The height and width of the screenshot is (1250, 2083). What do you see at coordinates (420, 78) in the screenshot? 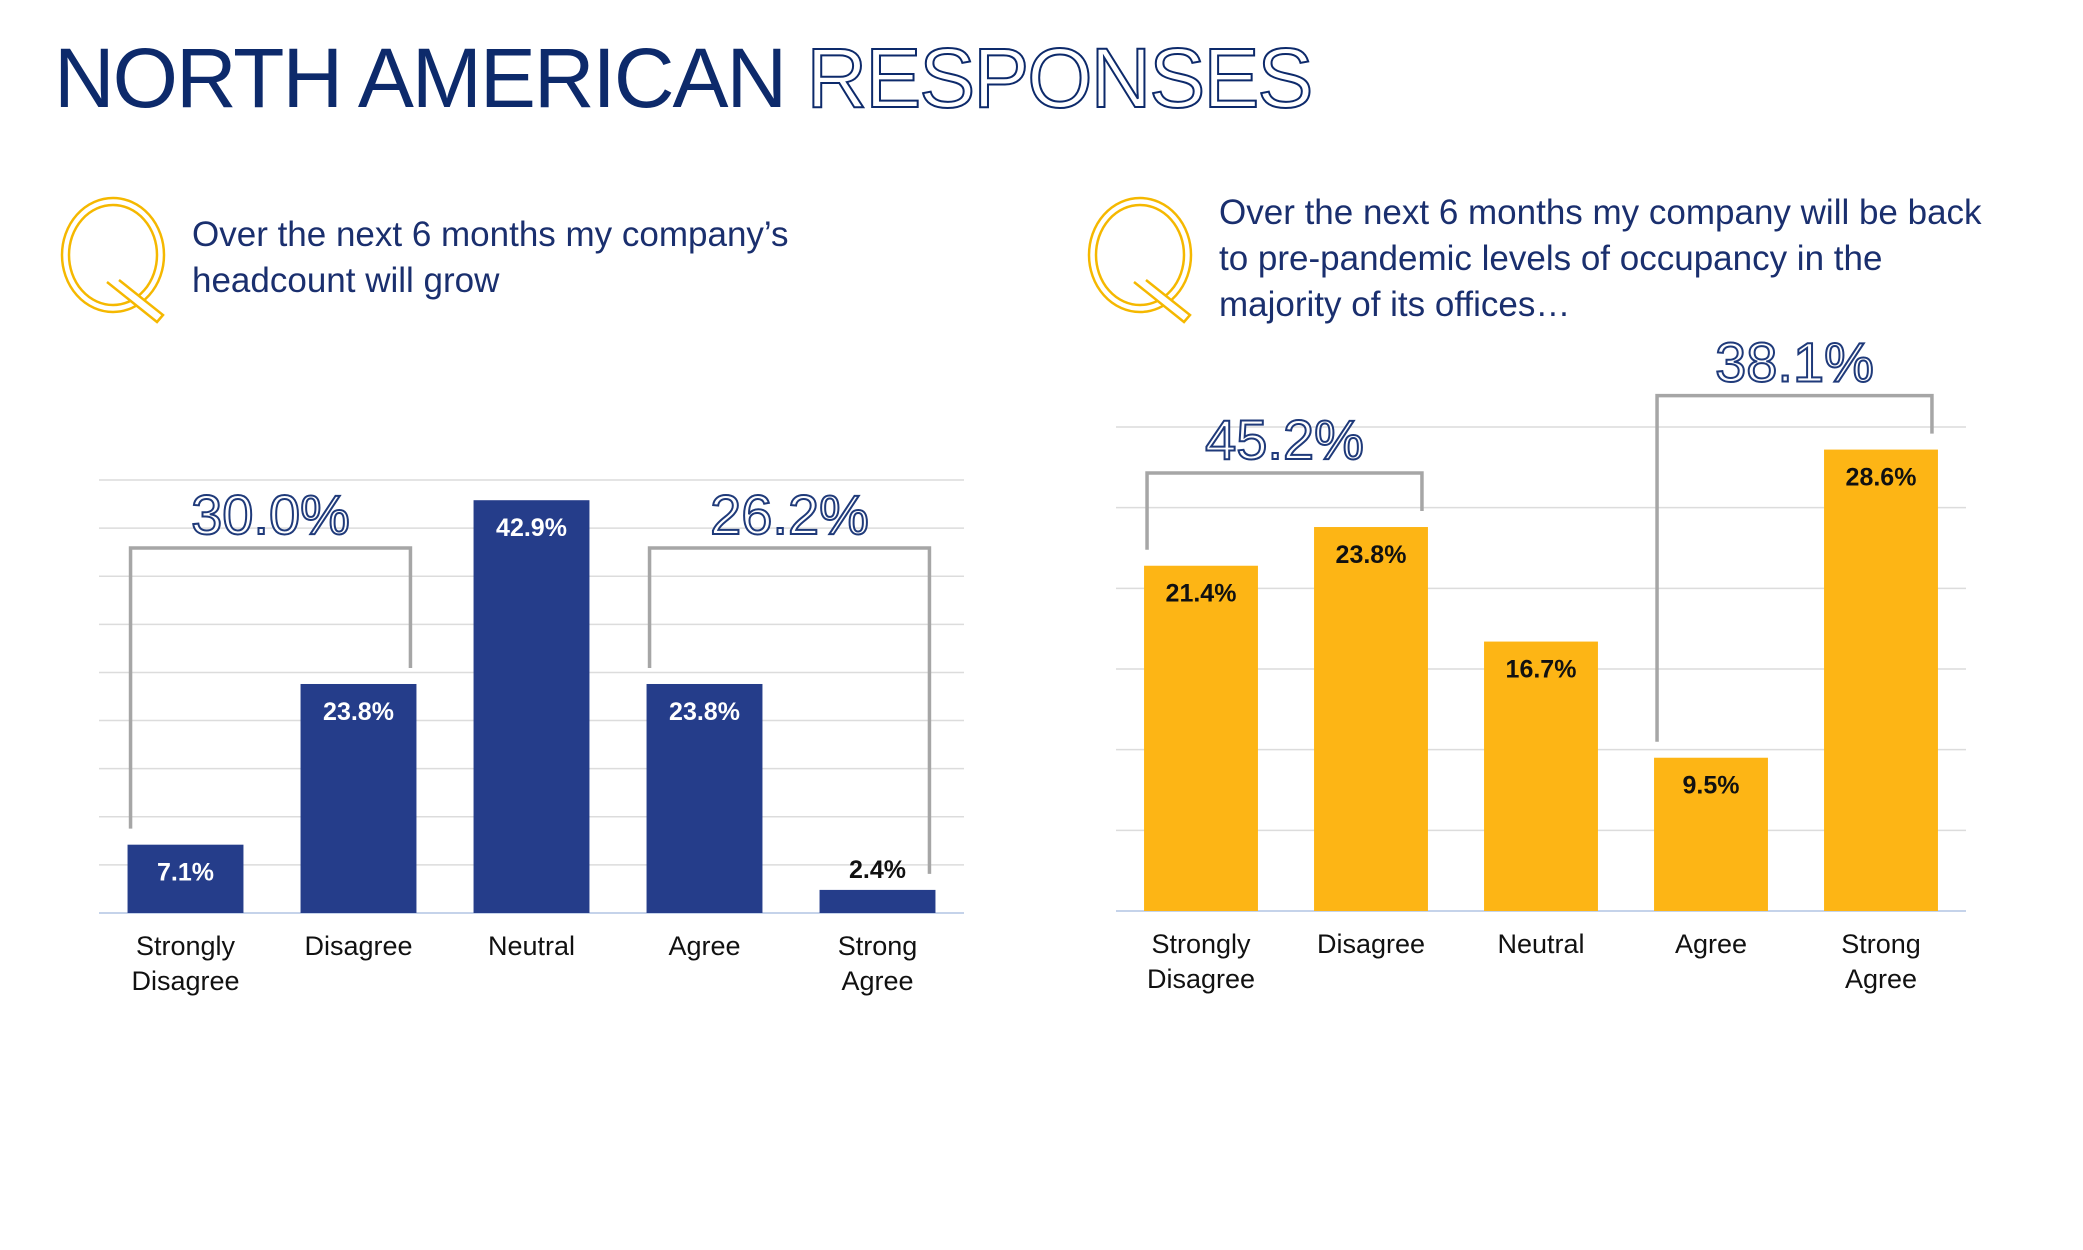
I see `title-main: NORTH AMERICAN` at bounding box center [420, 78].